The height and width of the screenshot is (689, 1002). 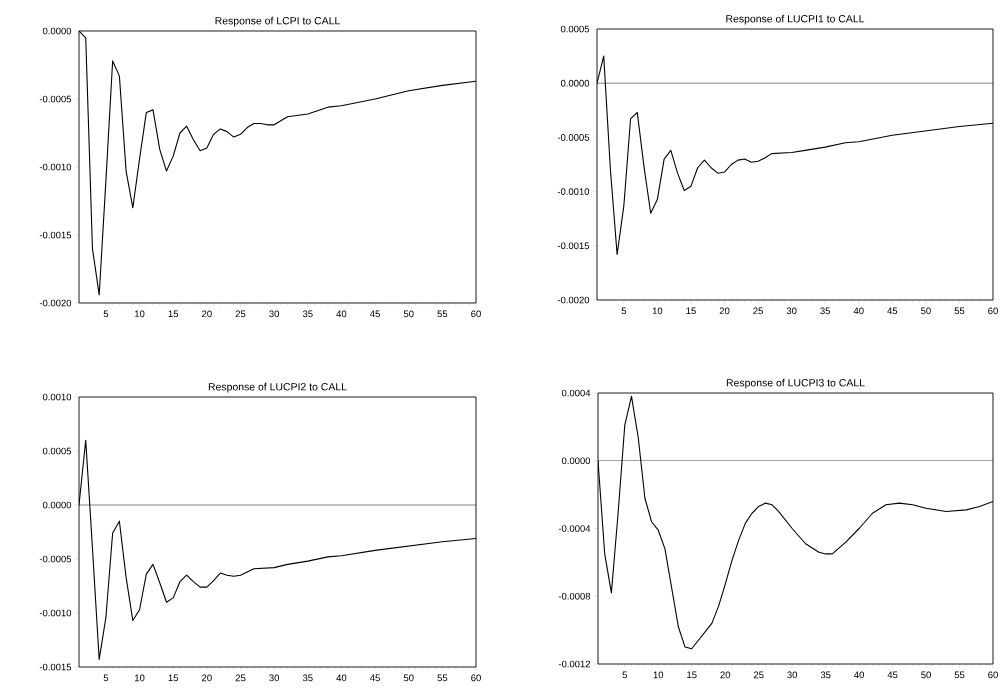 I want to click on y-tick-label: 0.0004, so click(x=576, y=393).